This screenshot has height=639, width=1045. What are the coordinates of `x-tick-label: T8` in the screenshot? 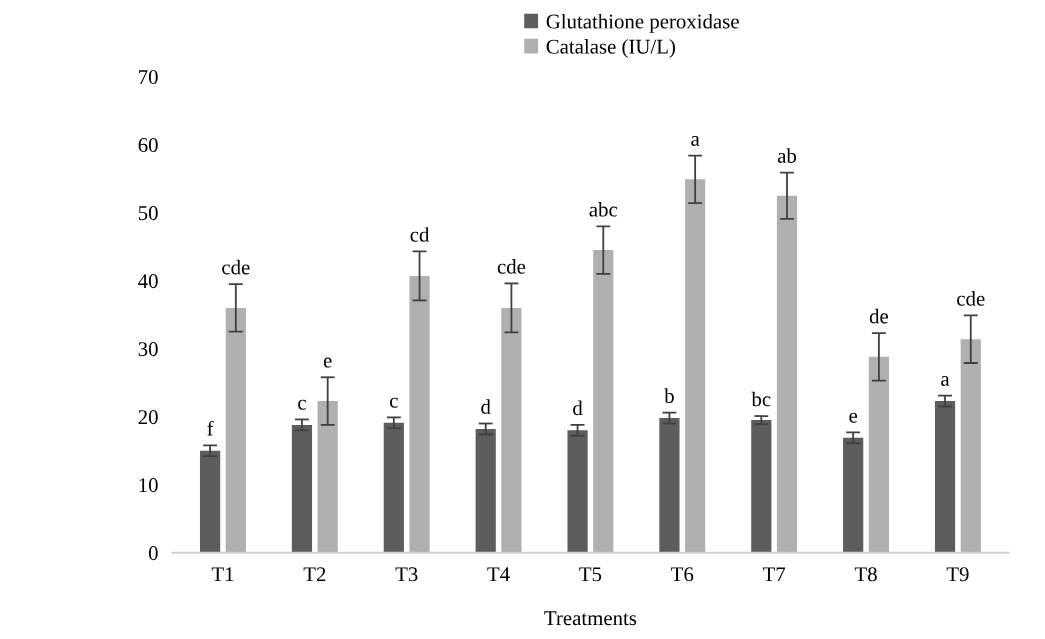 It's located at (865, 574).